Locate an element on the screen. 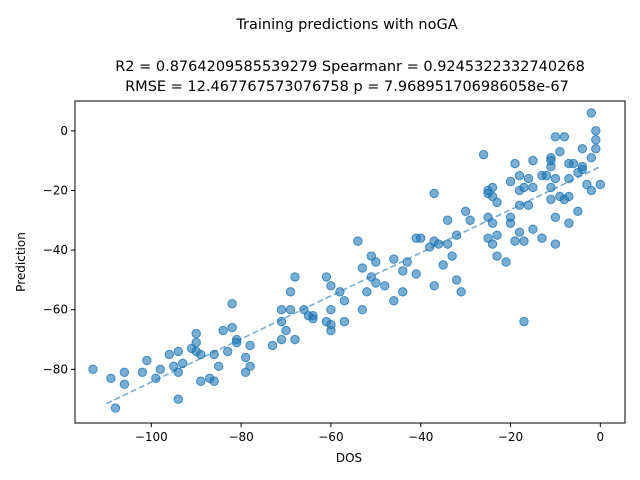  chart-title: Training predictions with noGA is located at coordinates (346, 25).